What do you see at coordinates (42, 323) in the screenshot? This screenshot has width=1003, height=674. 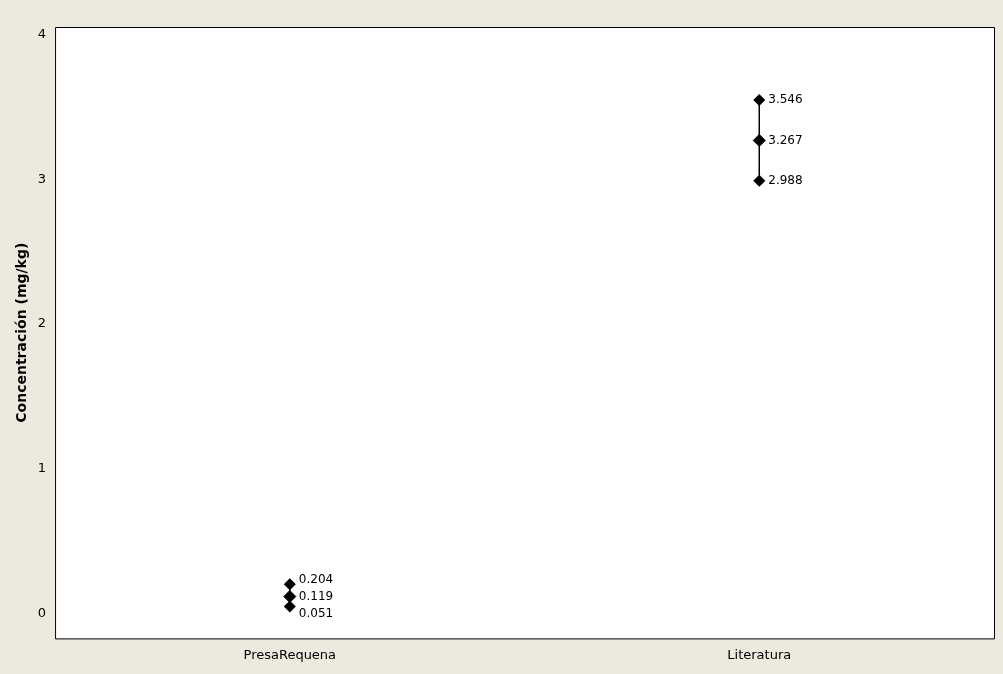 I see `y-tick-label: 2` at bounding box center [42, 323].